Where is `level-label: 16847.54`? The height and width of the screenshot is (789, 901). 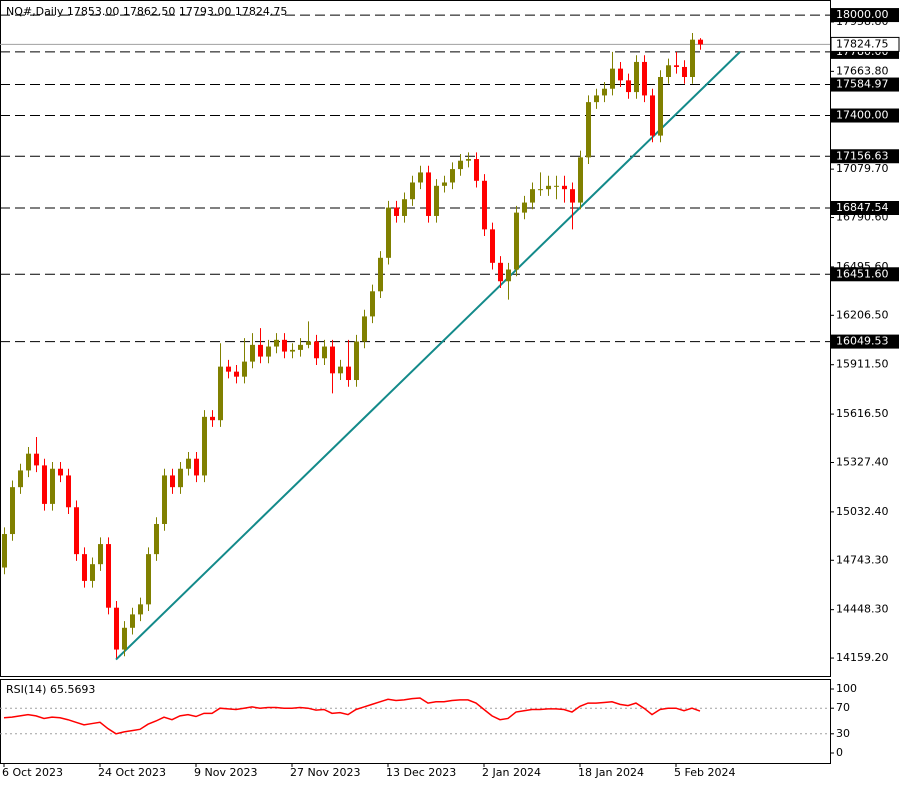
level-label: 16847.54 is located at coordinates (862, 207).